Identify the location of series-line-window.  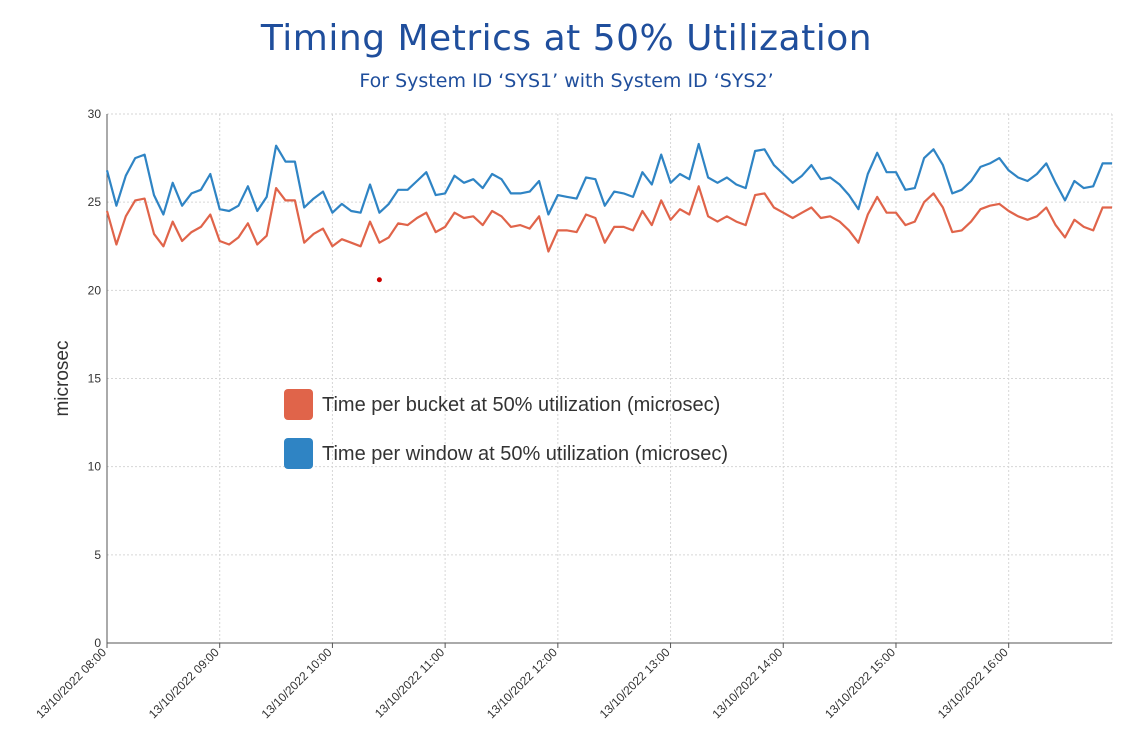
(608, 179).